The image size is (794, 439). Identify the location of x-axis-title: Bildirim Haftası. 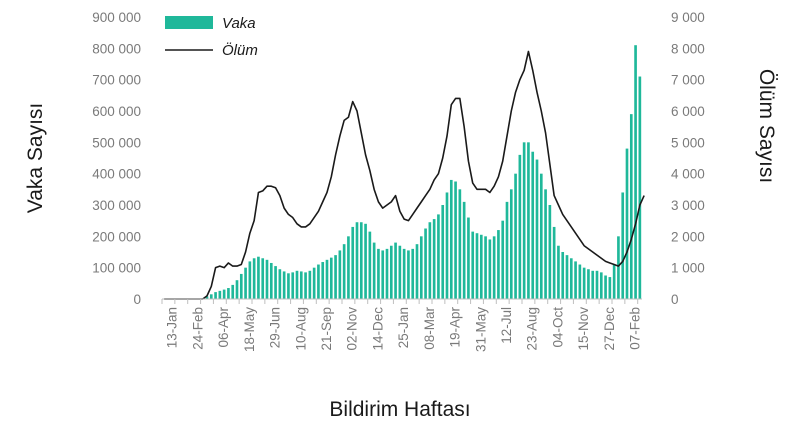
(399, 409).